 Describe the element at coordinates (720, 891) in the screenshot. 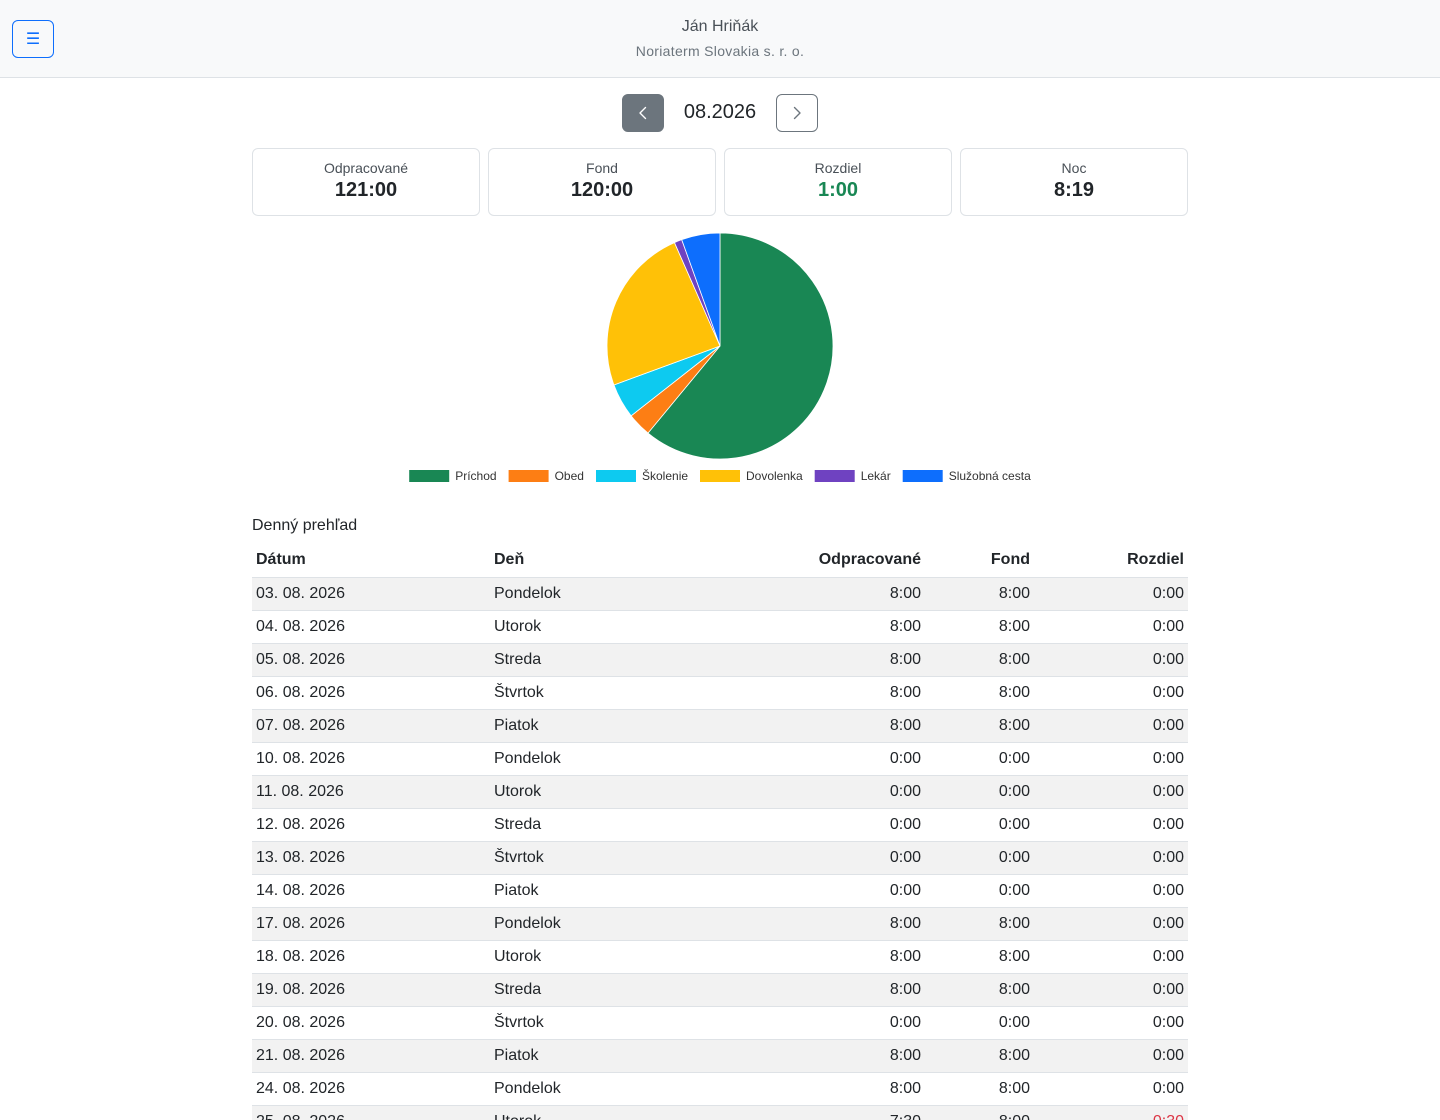

I see `table-row: 14. 08. 2026 Piatok 0:00 0:00 0:00` at that location.